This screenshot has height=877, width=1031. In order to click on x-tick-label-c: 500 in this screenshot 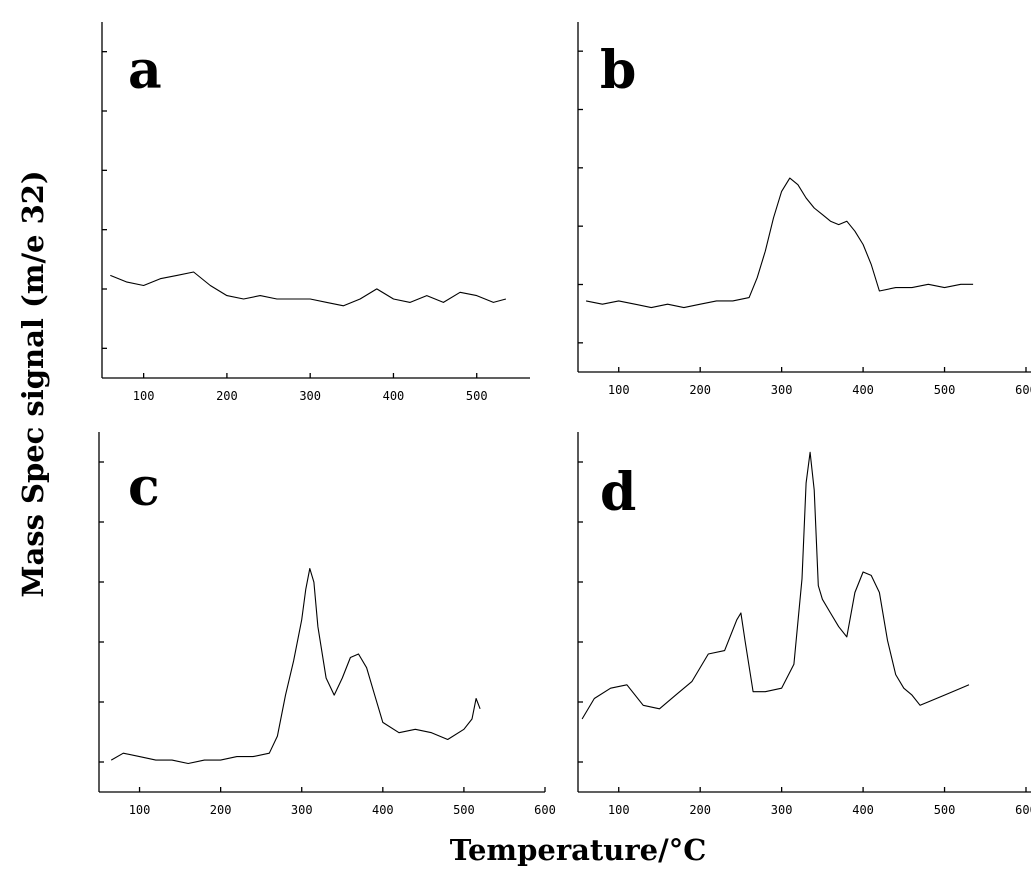, I will do `click(464, 810)`.